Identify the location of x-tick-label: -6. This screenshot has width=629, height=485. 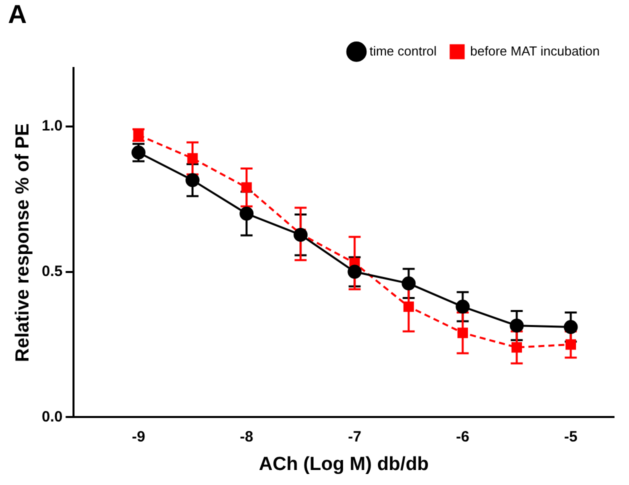
(463, 437).